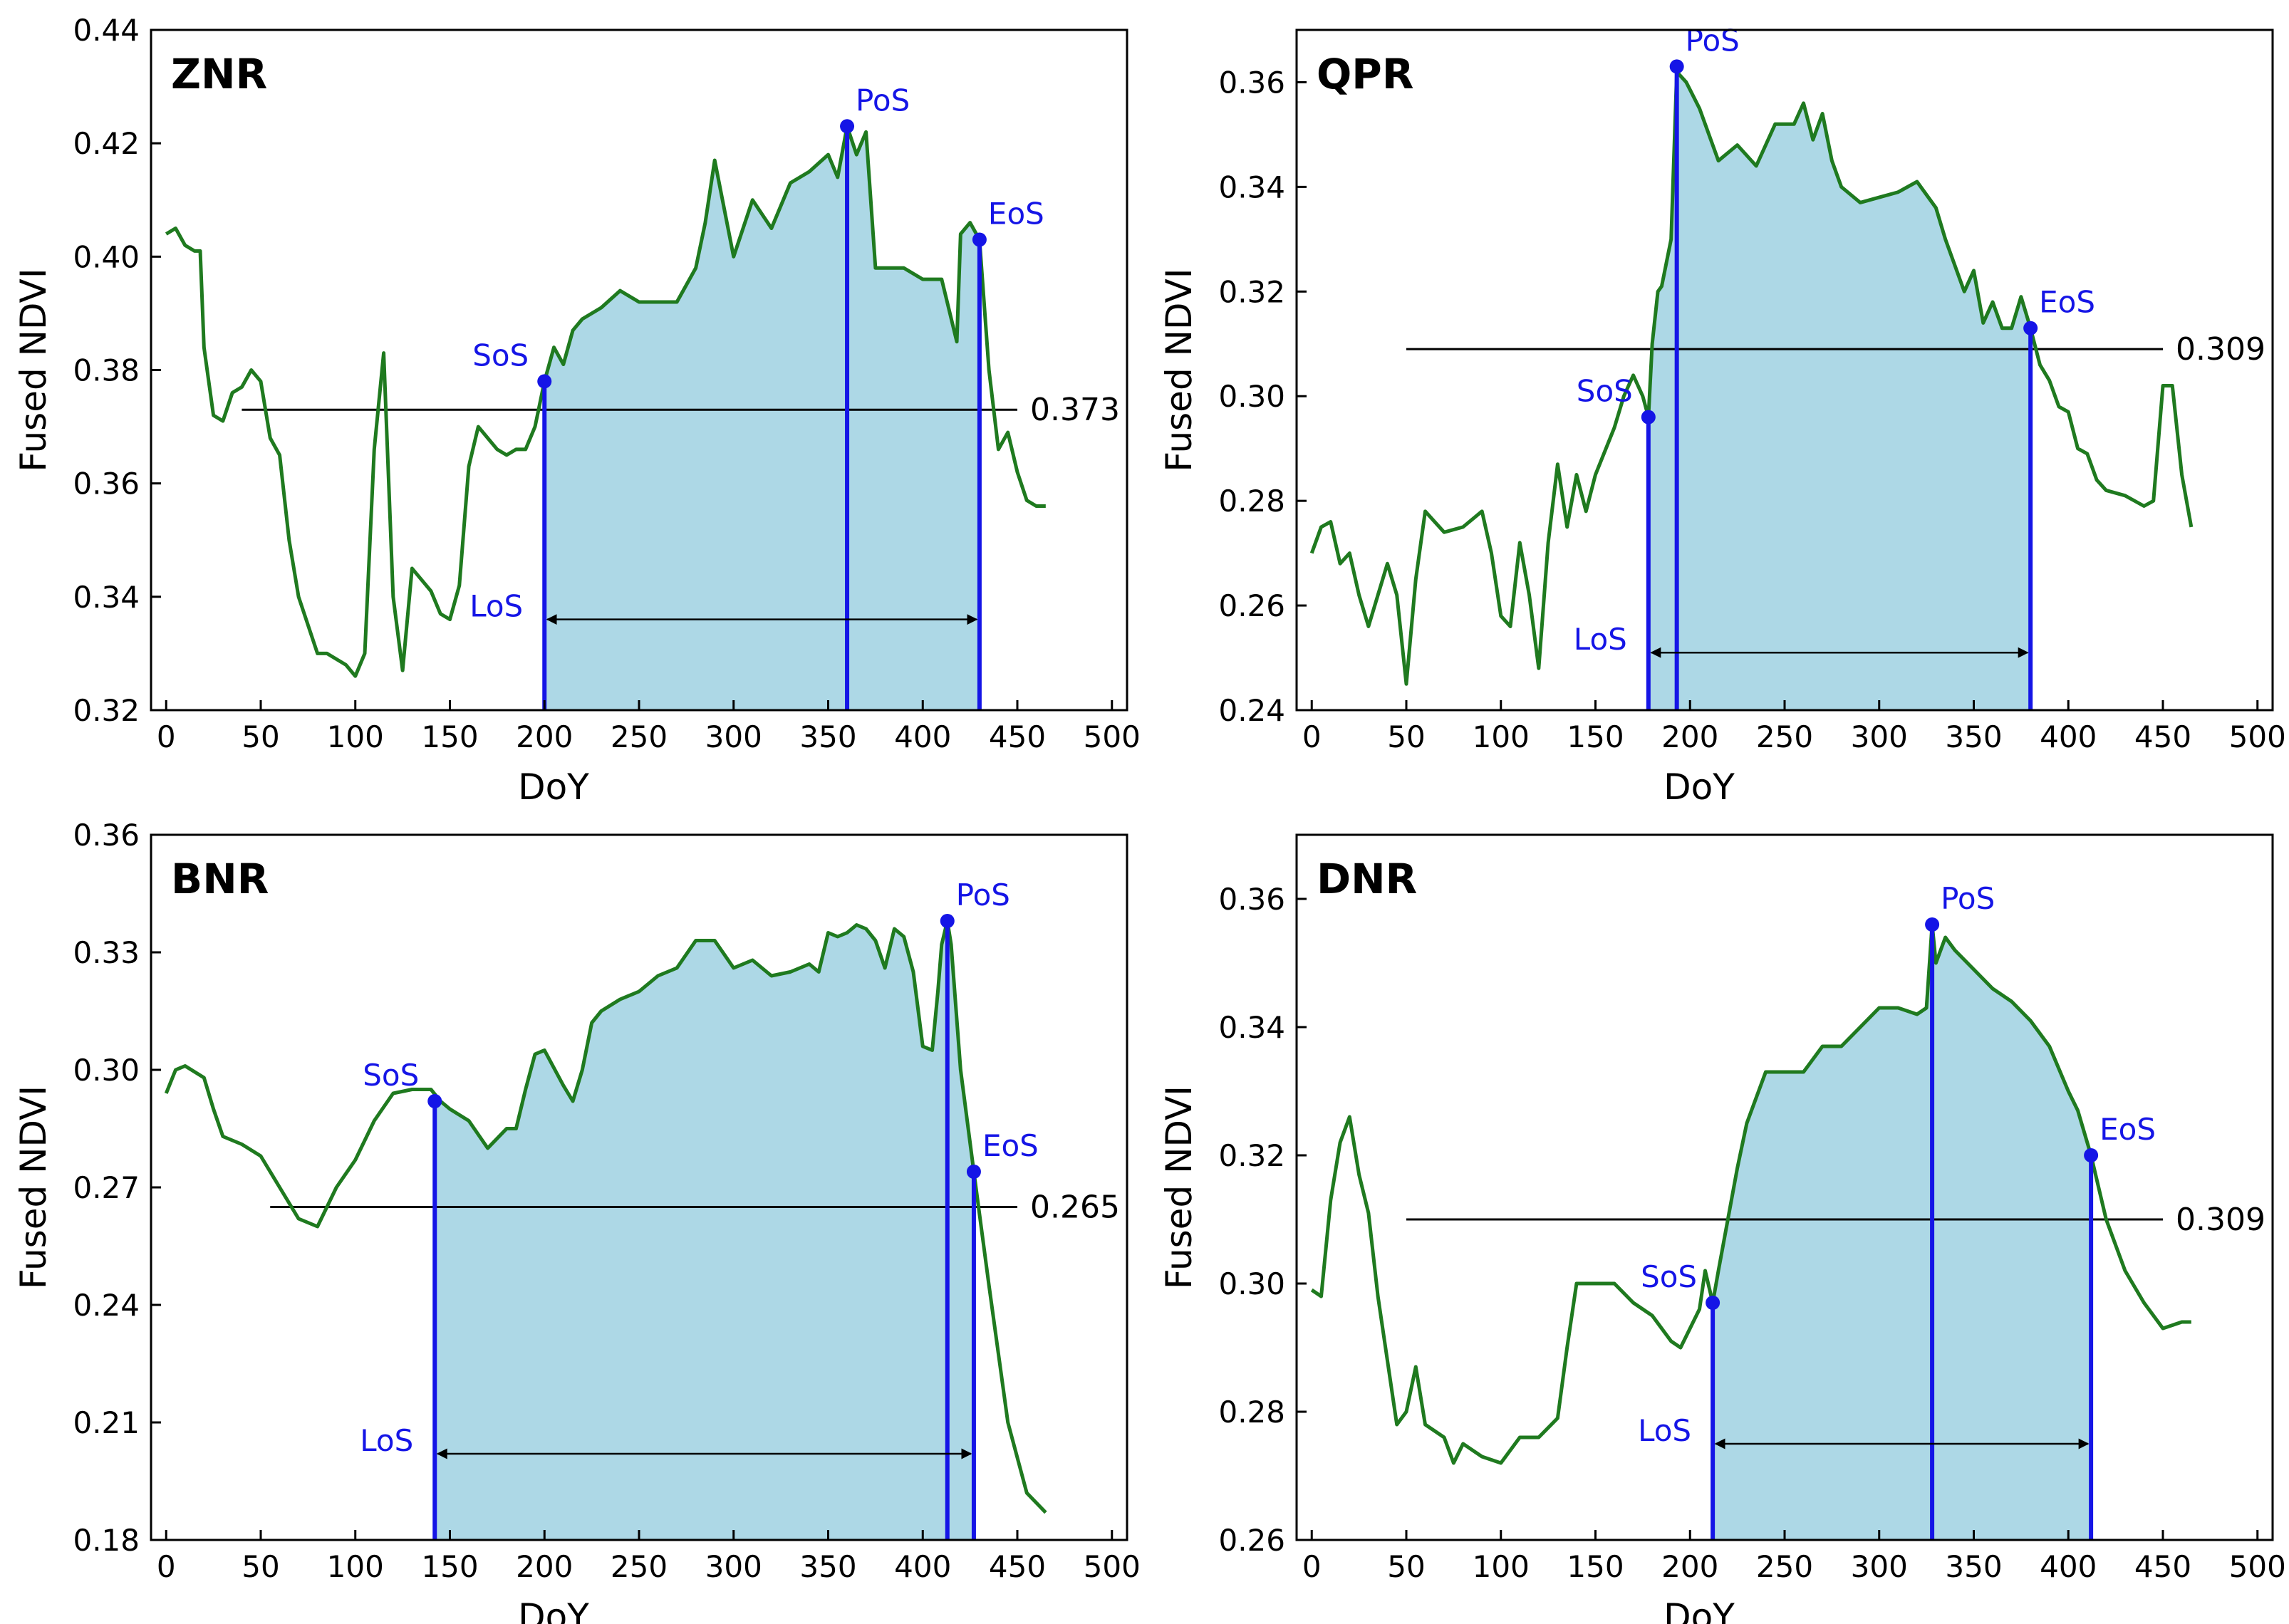  Describe the element at coordinates (1367, 879) in the screenshot. I see `panel-title: DNR` at that location.